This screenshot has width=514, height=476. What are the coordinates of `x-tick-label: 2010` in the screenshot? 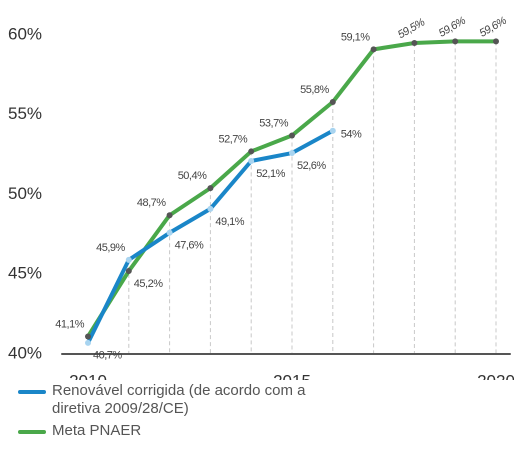 It's located at (88, 375).